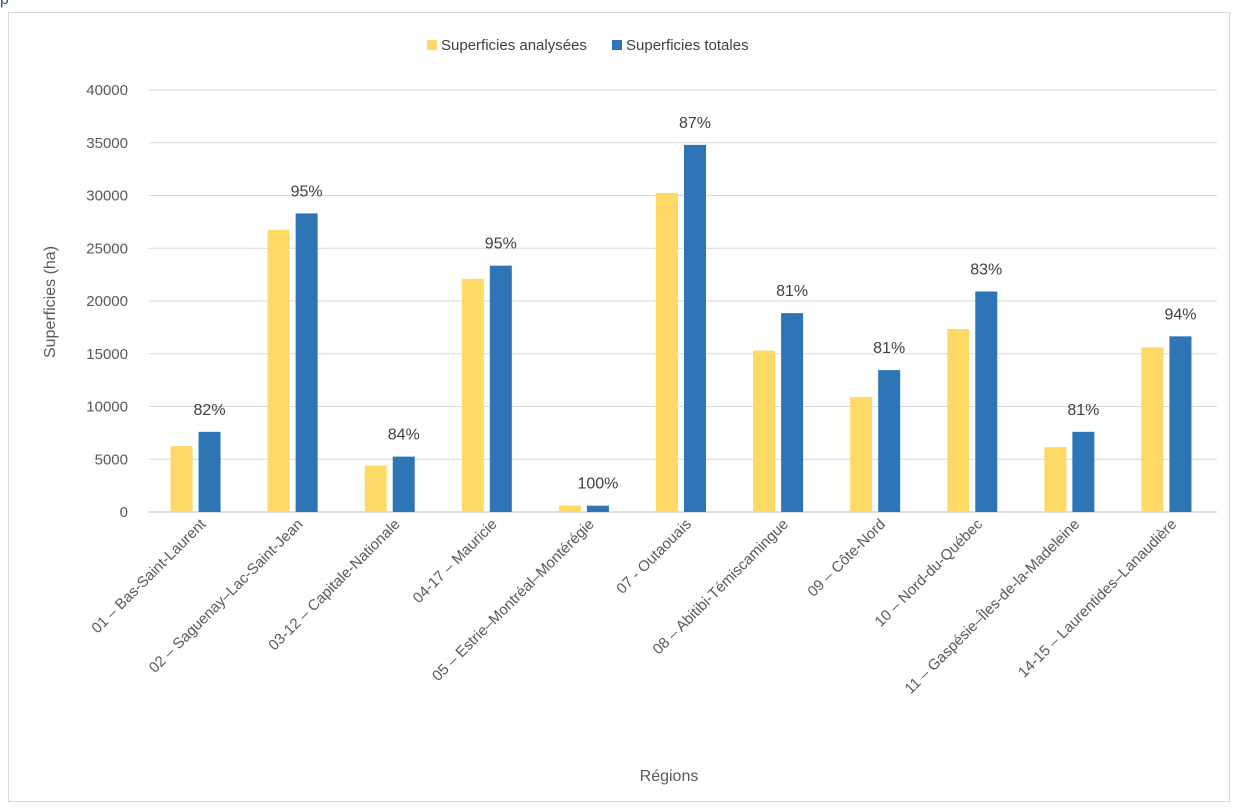 Image resolution: width=1238 pixels, height=808 pixels. What do you see at coordinates (107, 143) in the screenshot?
I see `y-tick-label: 35000` at bounding box center [107, 143].